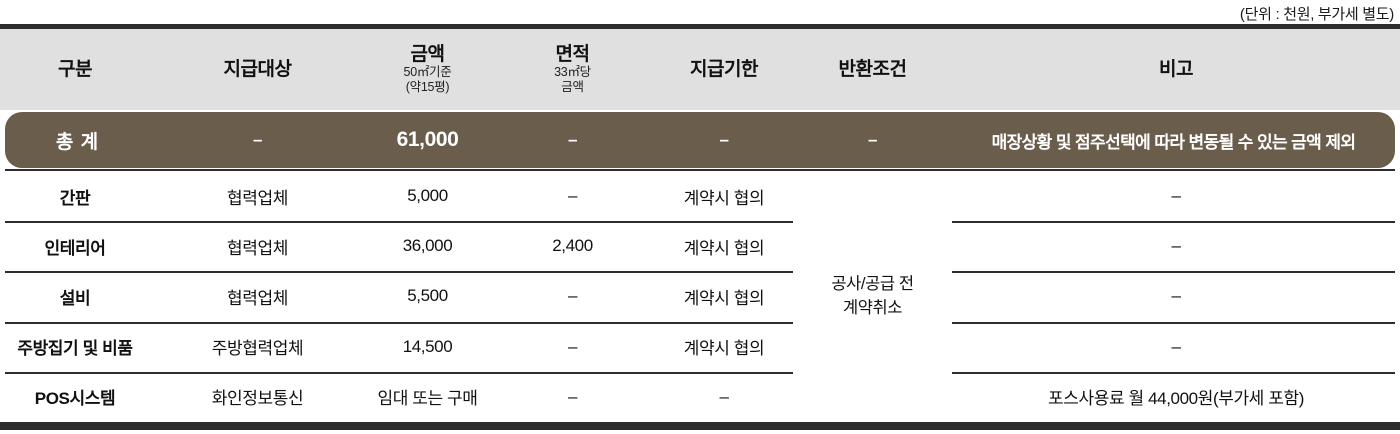 The width and height of the screenshot is (1400, 434). I want to click on cell-amount: 임대 또는 구매, so click(427, 399).